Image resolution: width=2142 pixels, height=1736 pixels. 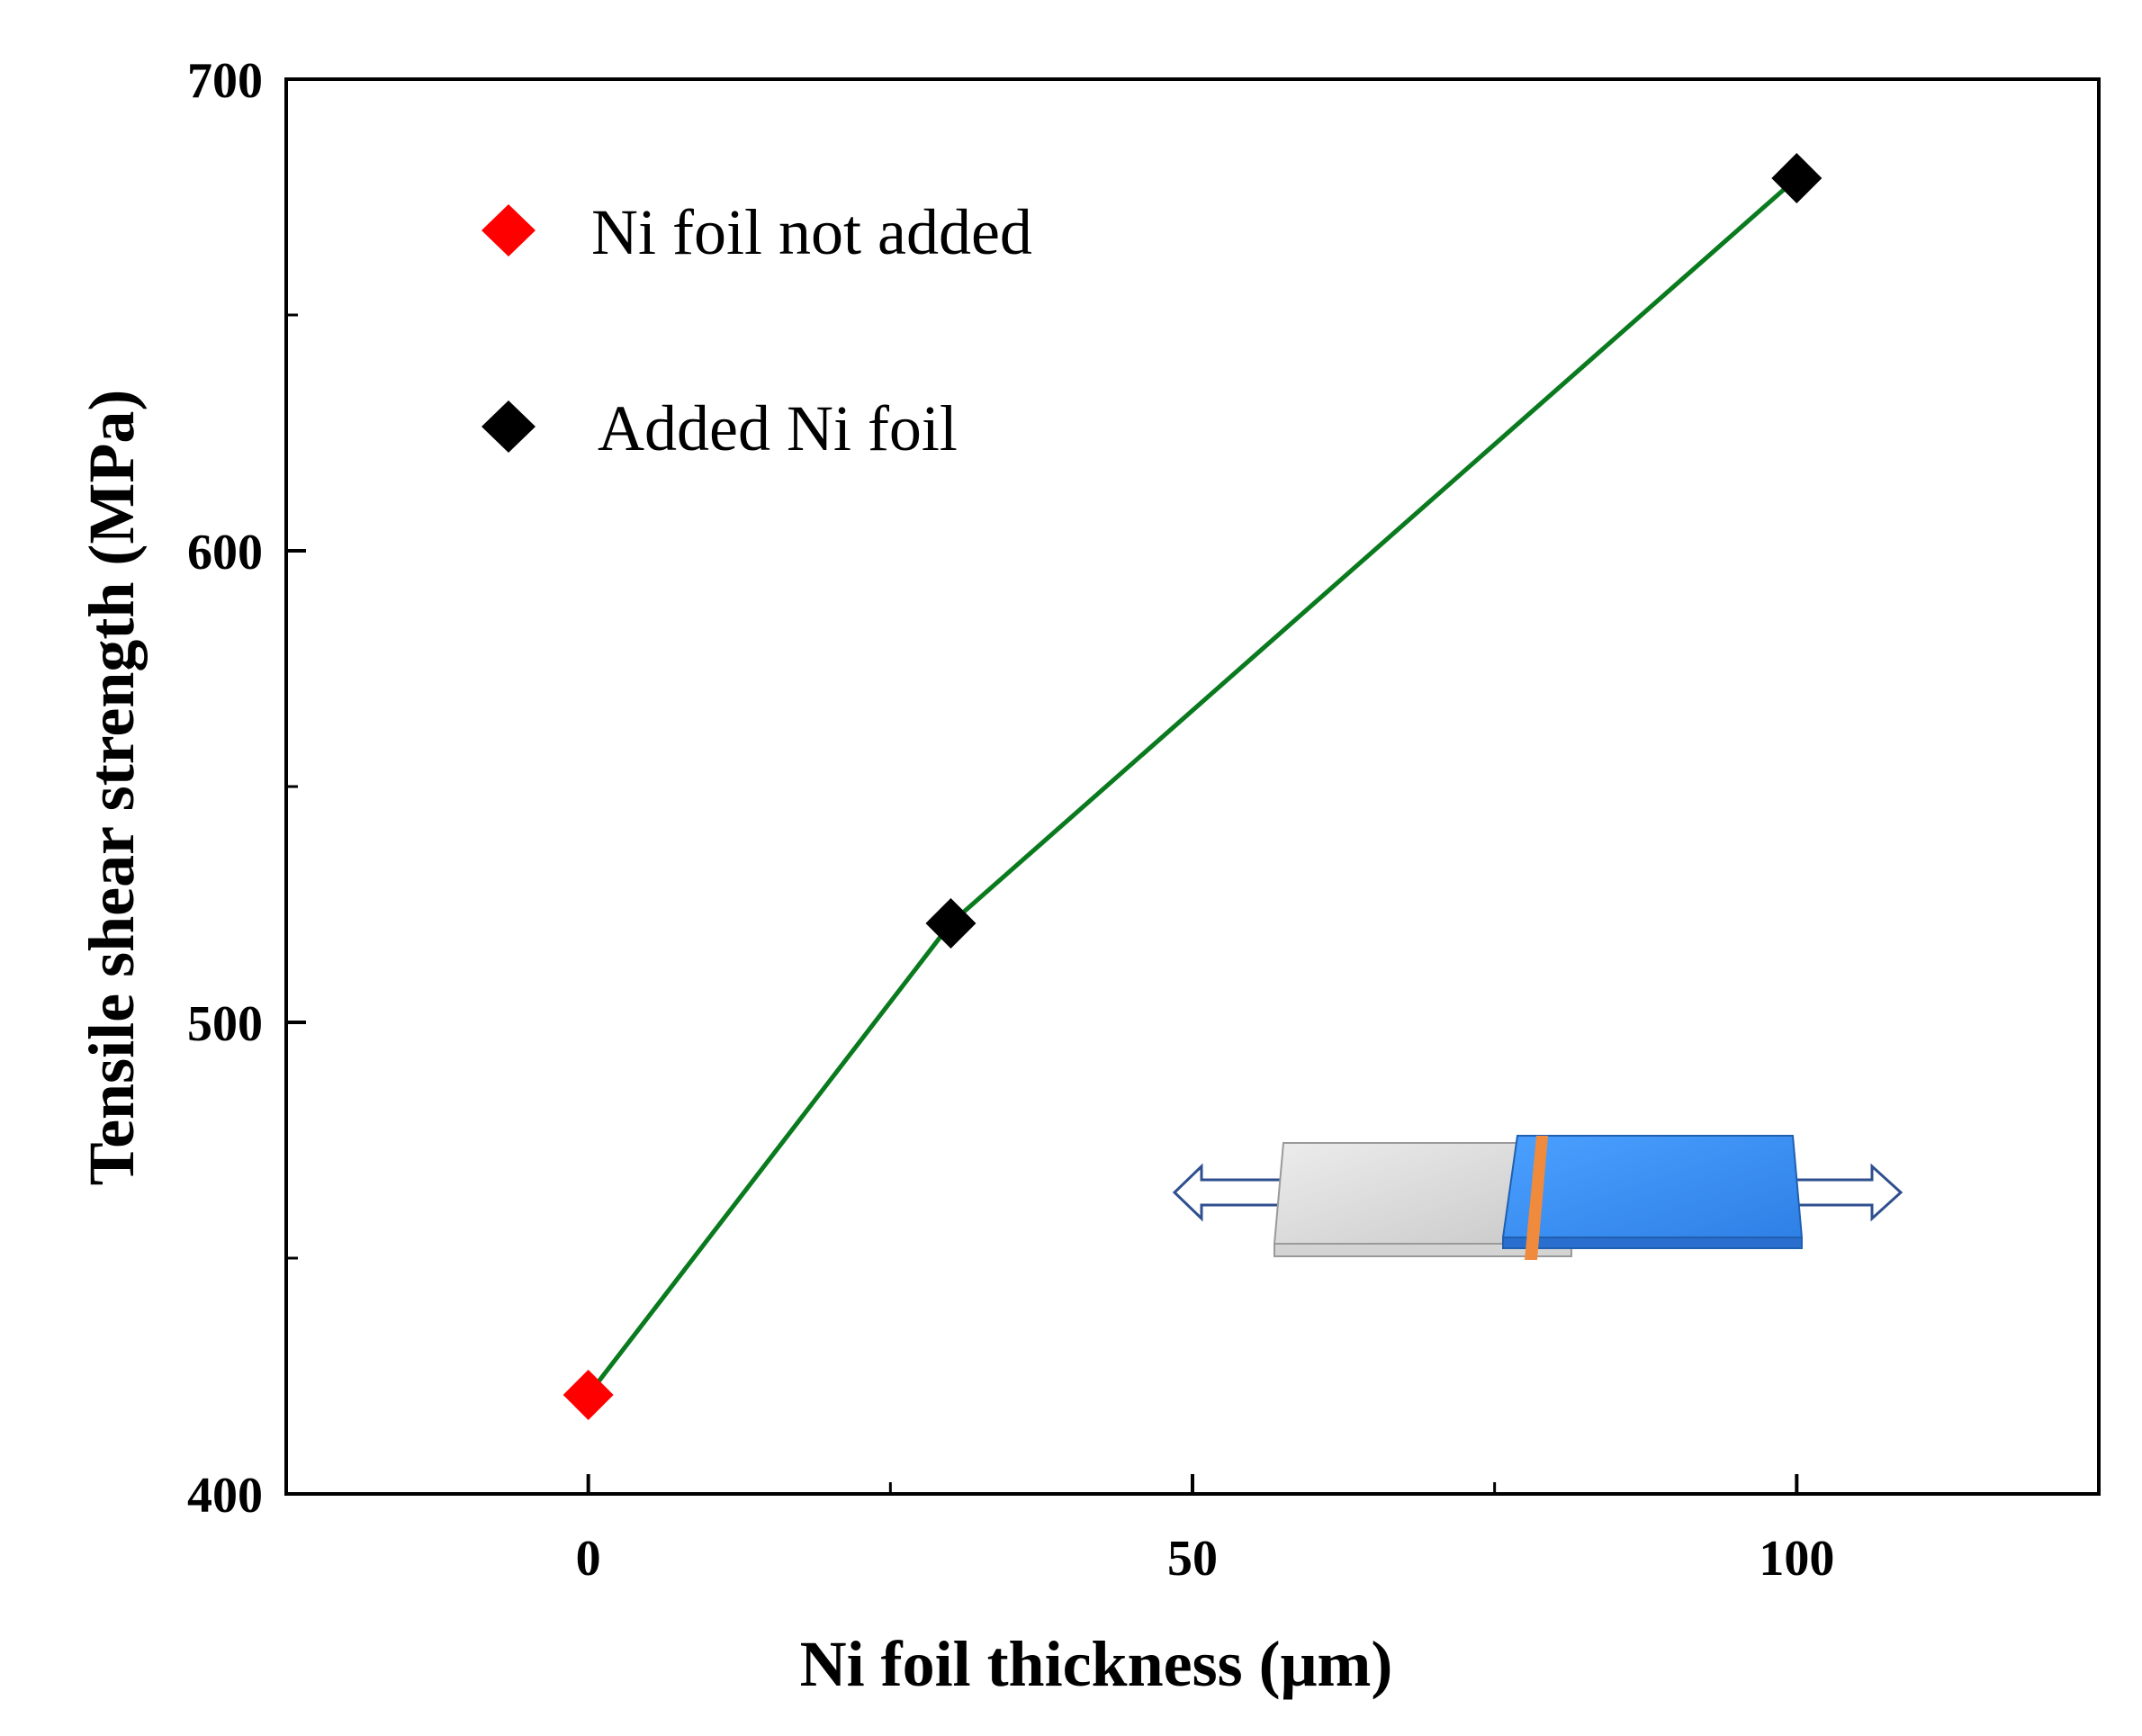 What do you see at coordinates (225, 81) in the screenshot?
I see `y-tick-label: 700` at bounding box center [225, 81].